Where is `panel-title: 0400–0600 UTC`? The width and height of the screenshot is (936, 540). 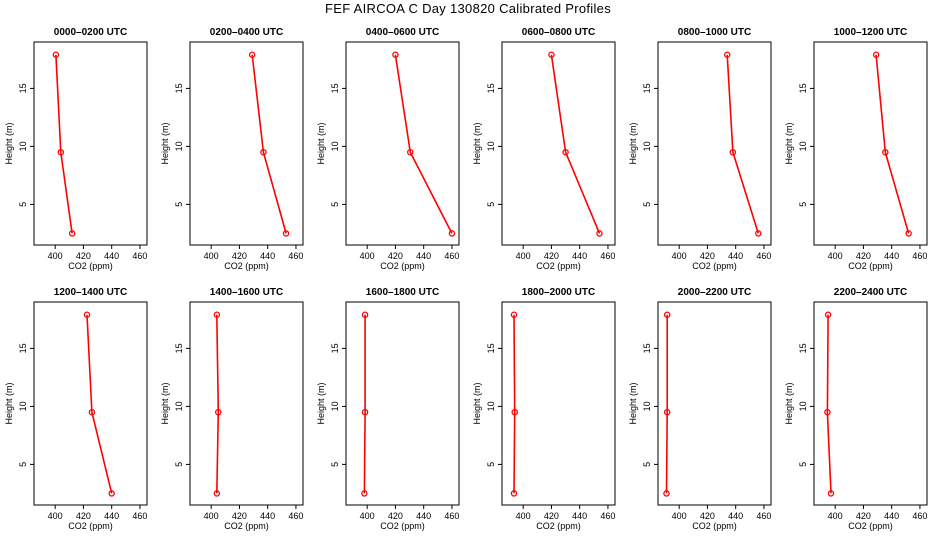
panel-title: 0400–0600 UTC is located at coordinates (402, 32).